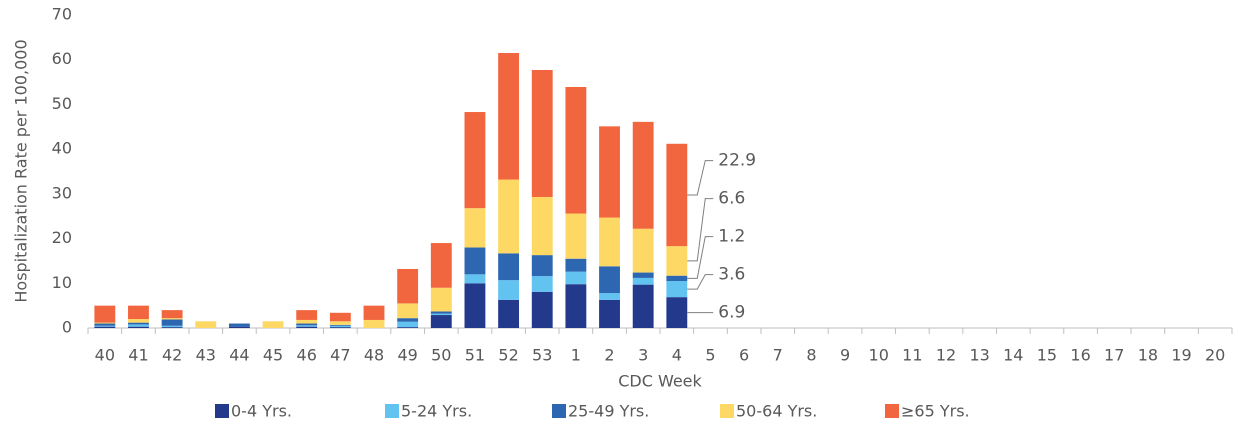  I want to click on x-tick-label: 50, so click(441, 355).